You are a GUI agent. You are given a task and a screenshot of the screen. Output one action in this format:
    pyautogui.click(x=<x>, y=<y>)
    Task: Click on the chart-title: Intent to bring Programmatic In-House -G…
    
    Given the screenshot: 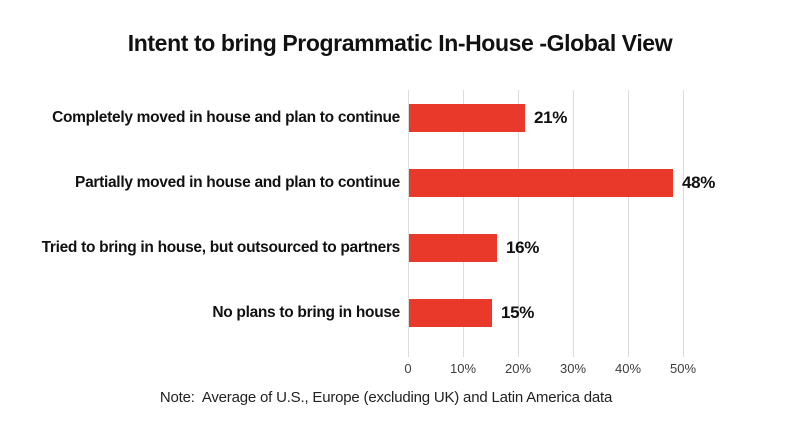 What is the action you would take?
    pyautogui.click(x=400, y=43)
    